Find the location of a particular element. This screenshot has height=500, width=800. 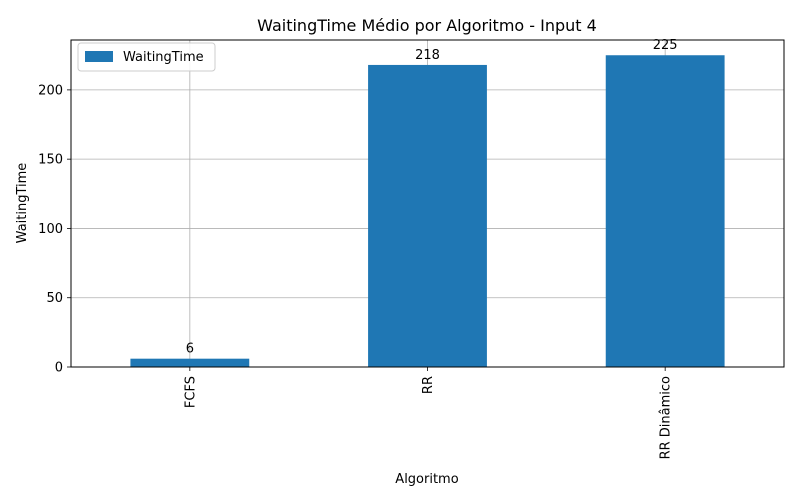

legend: WaitingTime is located at coordinates (146, 57).